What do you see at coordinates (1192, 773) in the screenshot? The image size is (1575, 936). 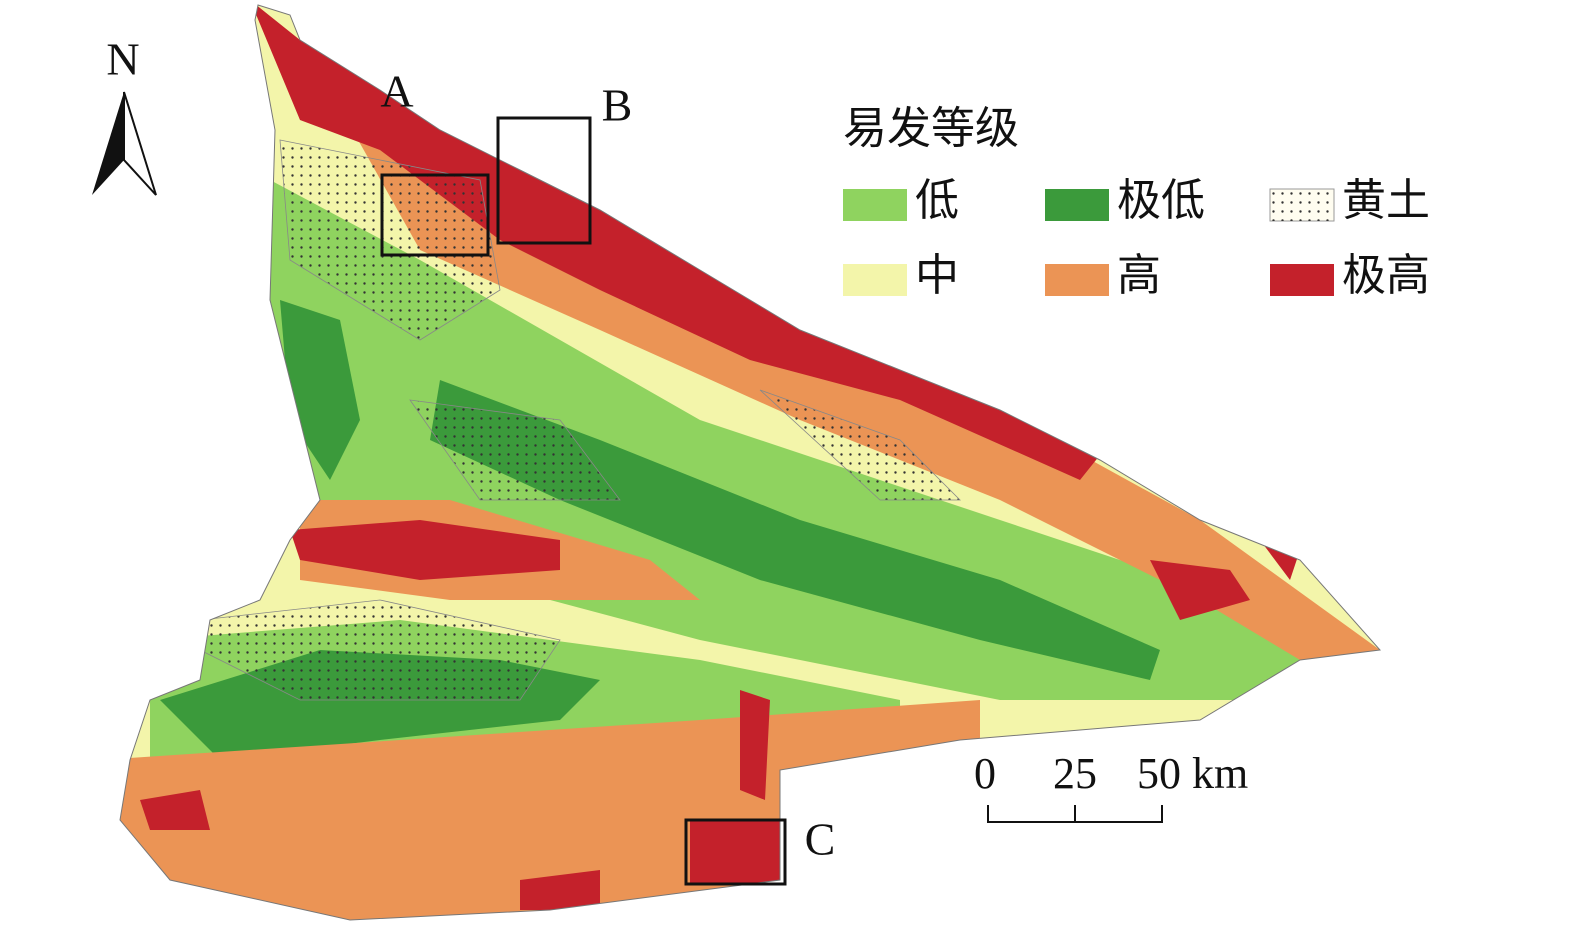 I see `scale-label: 50 km` at bounding box center [1192, 773].